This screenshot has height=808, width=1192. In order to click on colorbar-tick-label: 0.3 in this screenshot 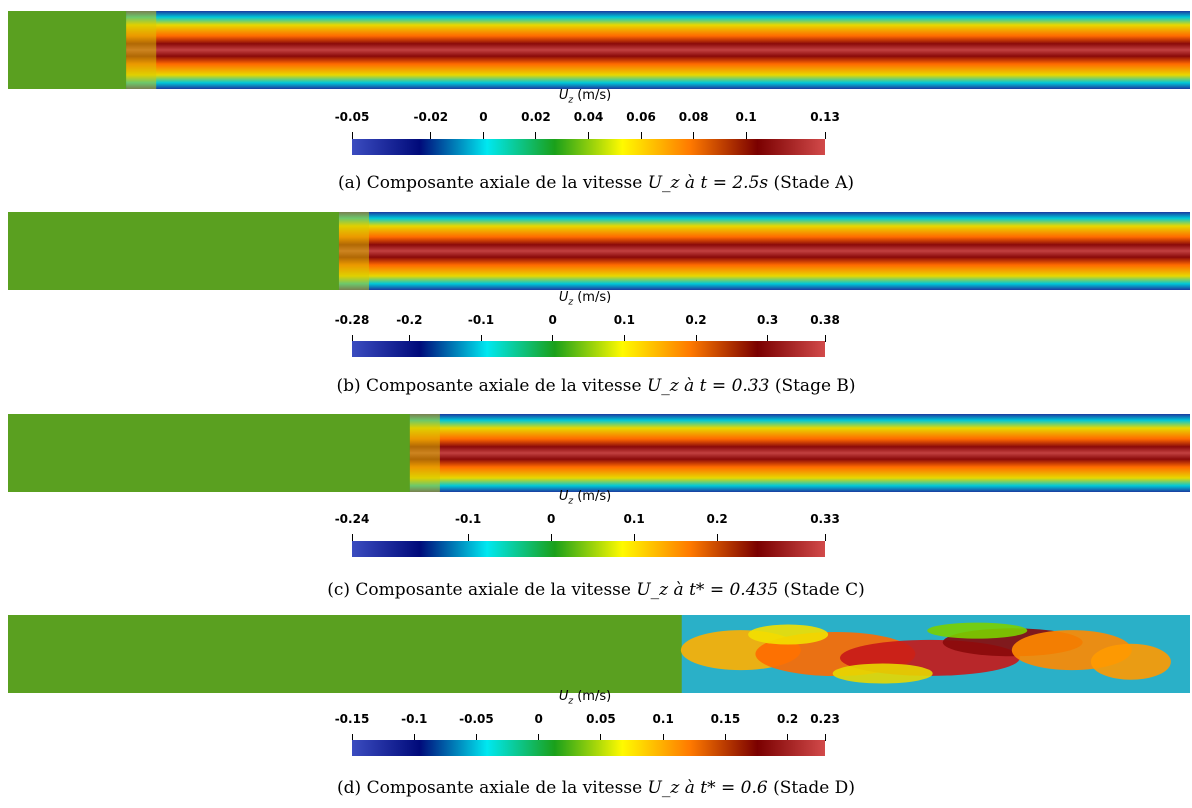, I will do `click(768, 320)`.